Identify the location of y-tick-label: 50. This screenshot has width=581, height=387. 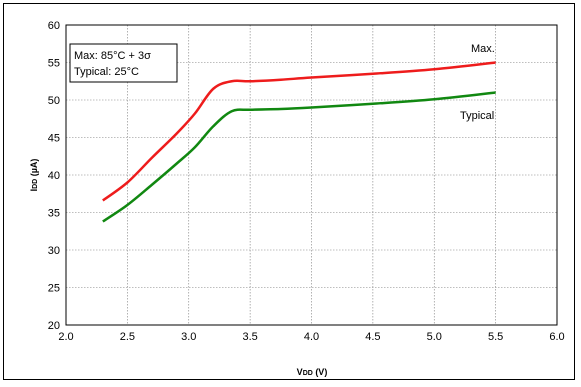
(54, 101).